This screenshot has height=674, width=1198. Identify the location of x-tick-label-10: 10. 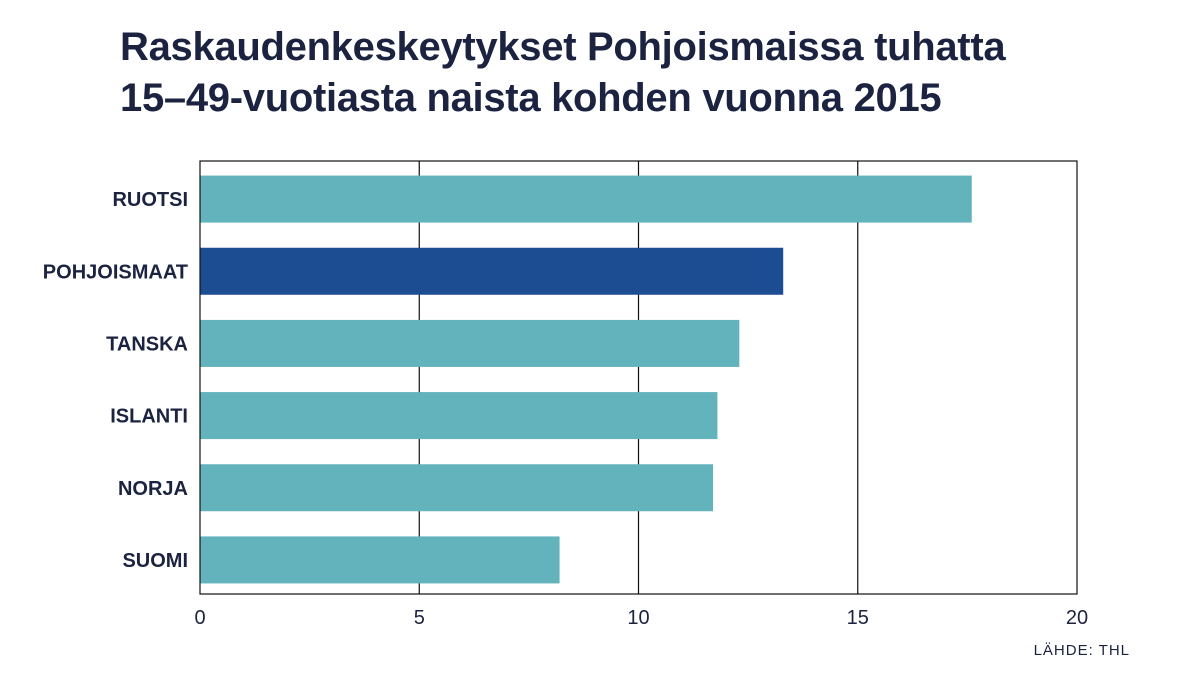
(638, 618).